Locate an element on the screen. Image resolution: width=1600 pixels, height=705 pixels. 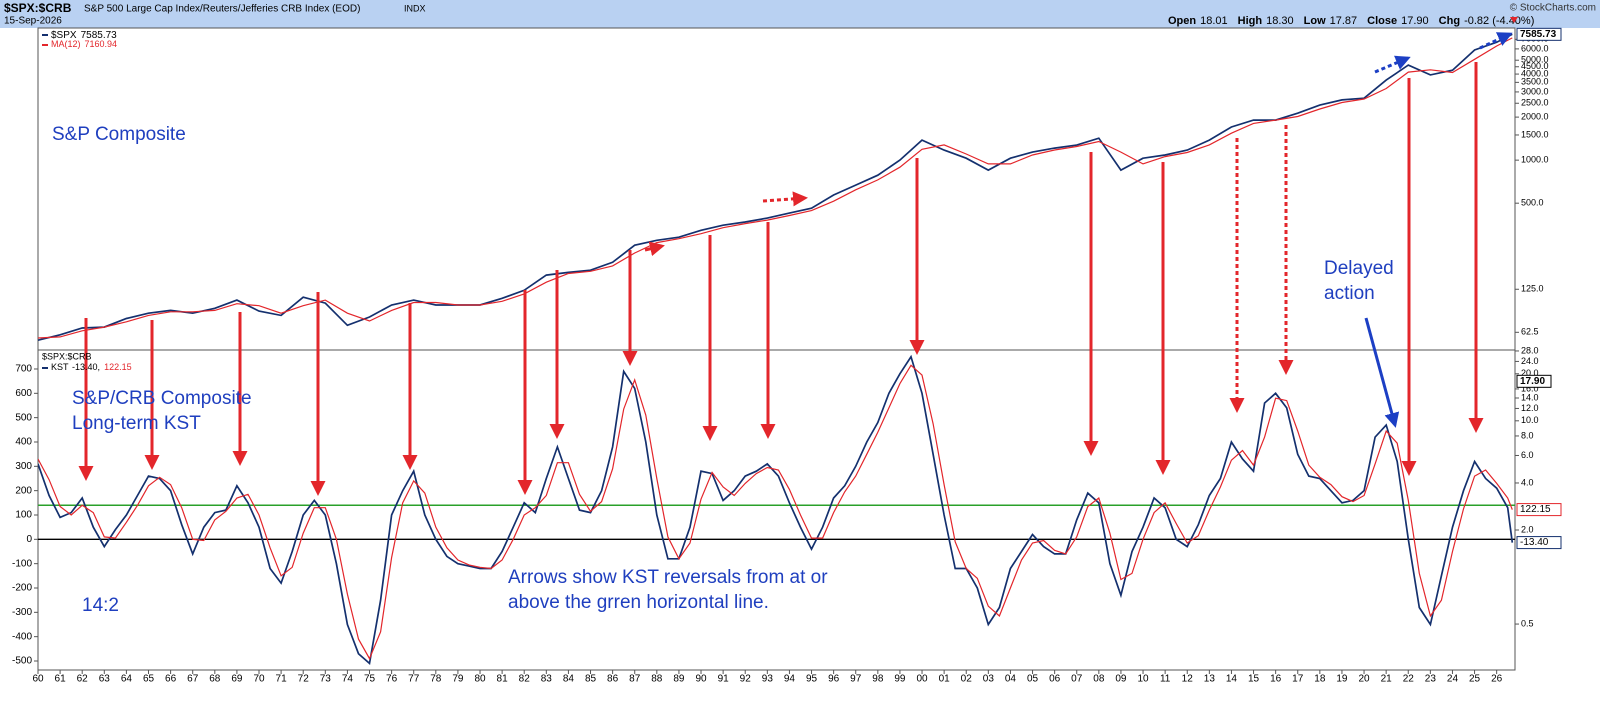
y-tick-label: 400 is located at coordinates (23, 442).